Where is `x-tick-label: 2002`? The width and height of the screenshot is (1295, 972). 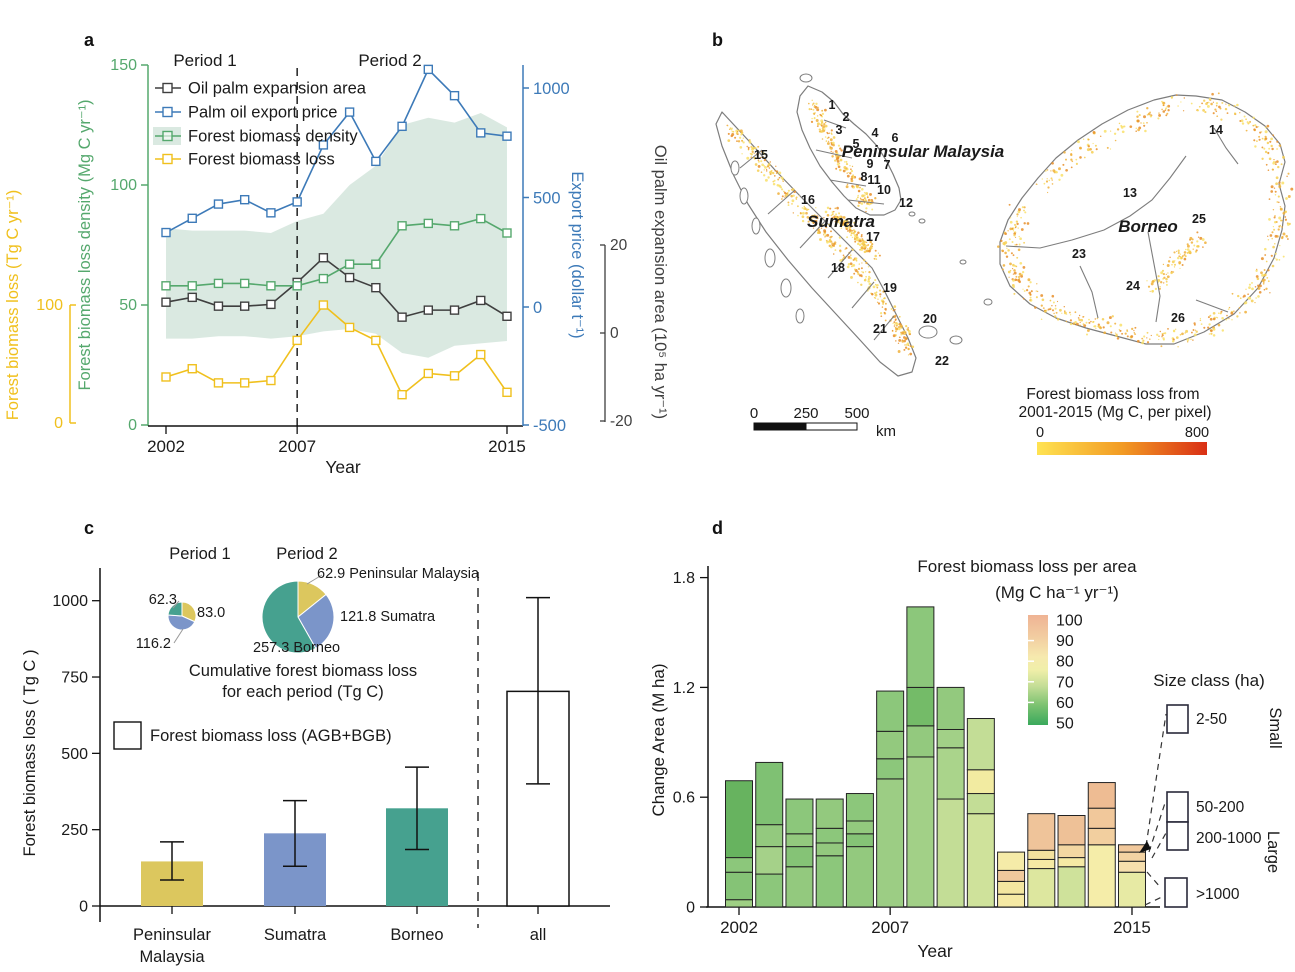
x-tick-label: 2002 is located at coordinates (166, 446).